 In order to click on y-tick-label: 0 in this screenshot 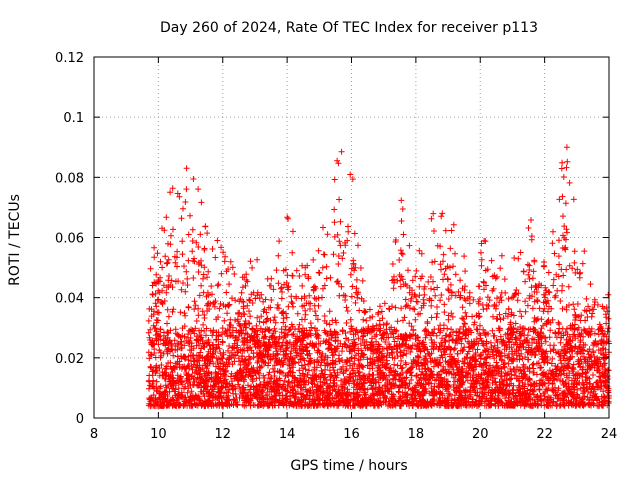, I will do `click(80, 419)`.